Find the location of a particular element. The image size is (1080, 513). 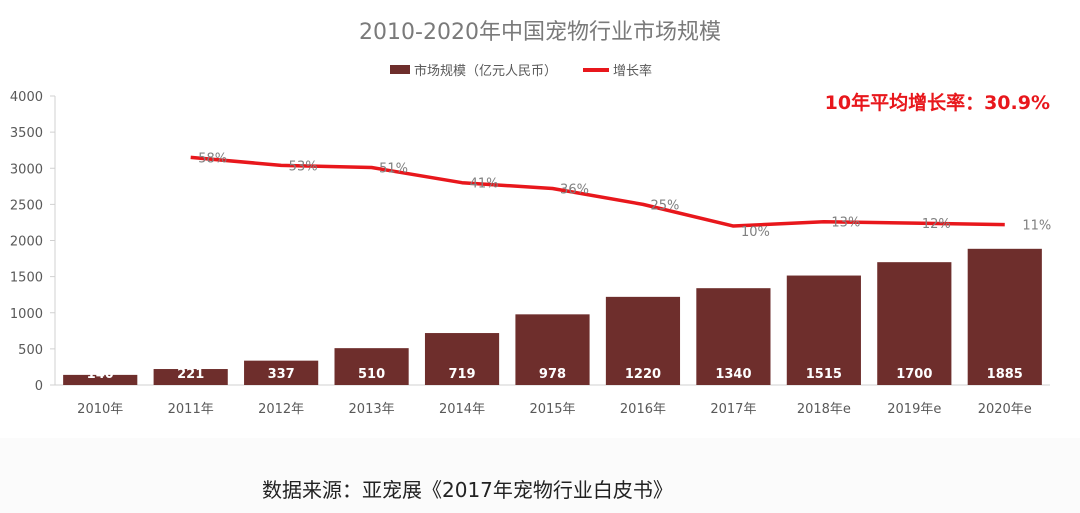

growth-rate-label: 25% is located at coordinates (665, 205).